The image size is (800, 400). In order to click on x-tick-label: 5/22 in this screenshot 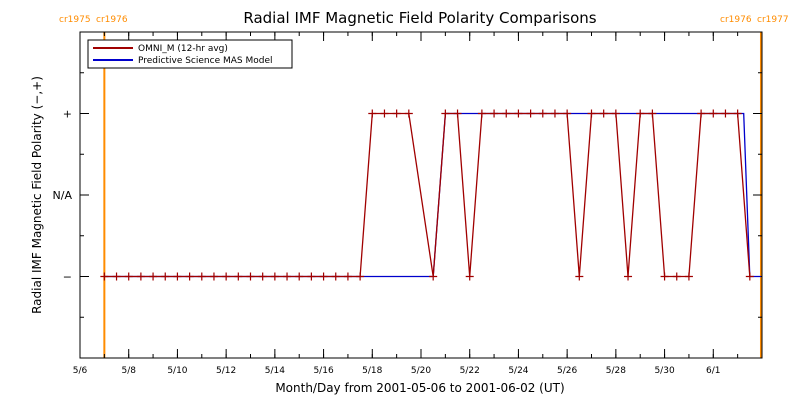, I will do `click(470, 371)`.